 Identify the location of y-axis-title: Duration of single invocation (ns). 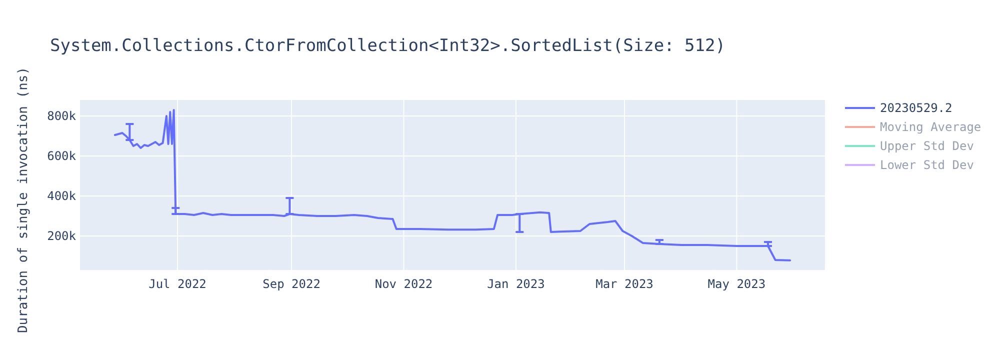
(23, 200).